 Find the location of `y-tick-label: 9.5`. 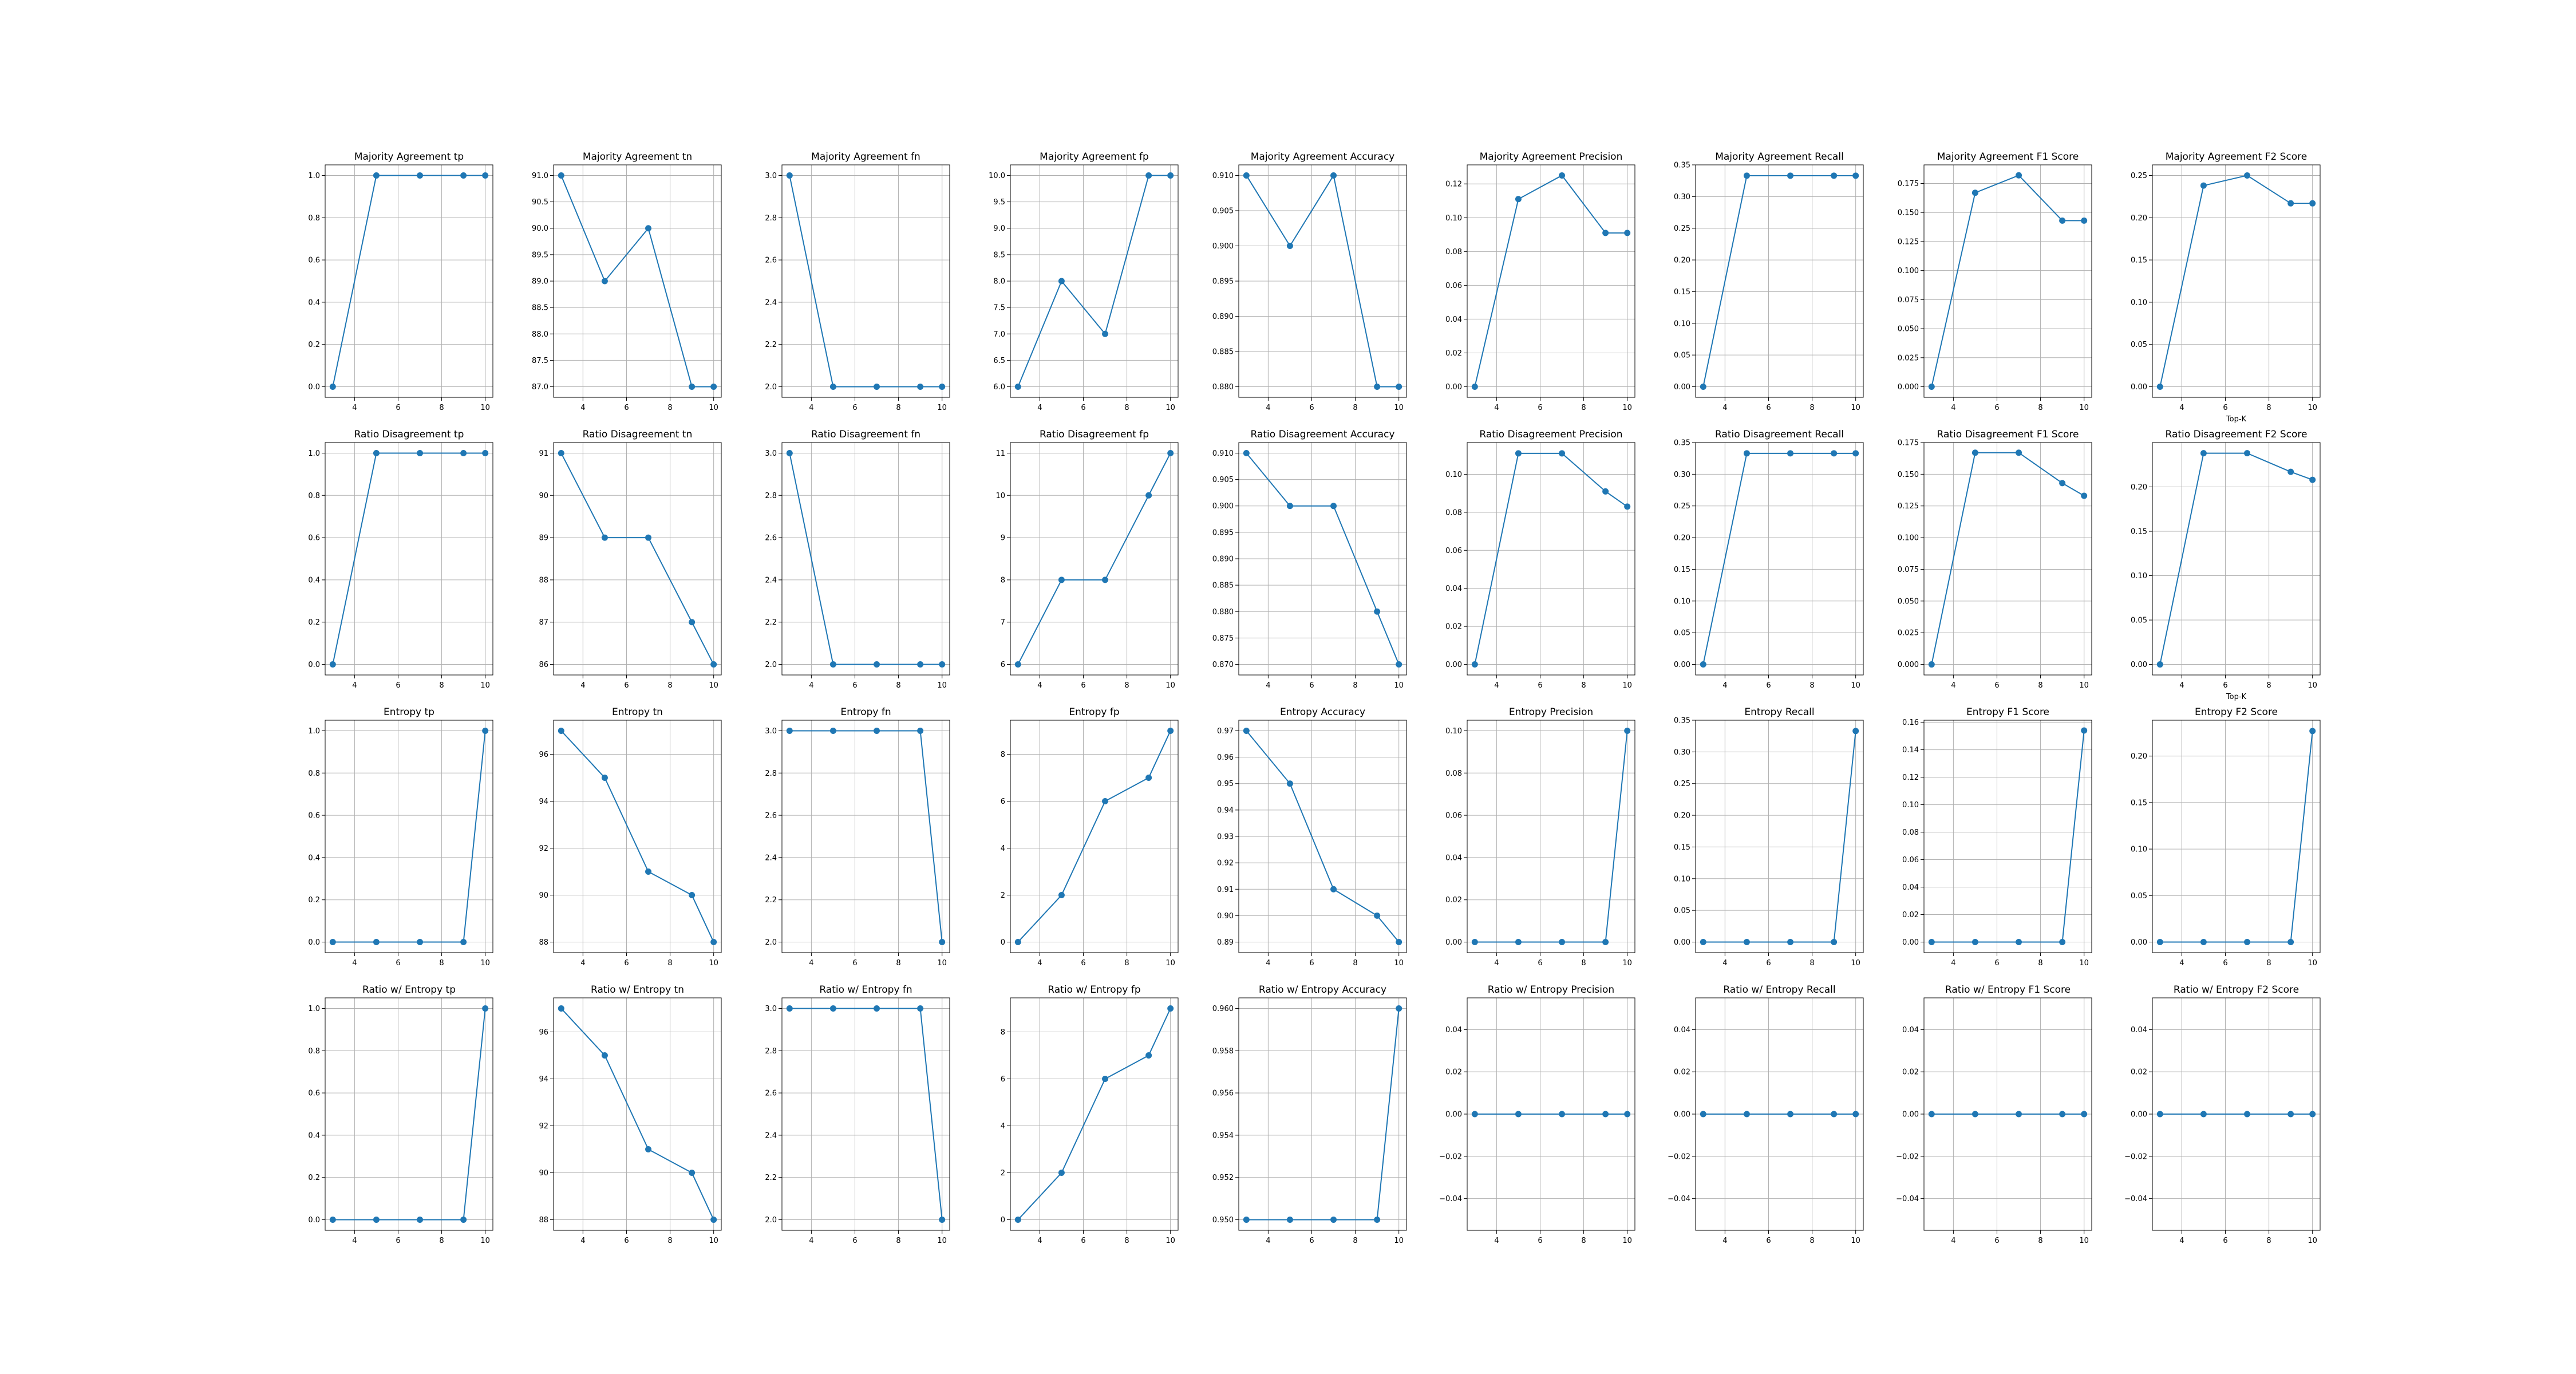

y-tick-label: 9.5 is located at coordinates (999, 203).